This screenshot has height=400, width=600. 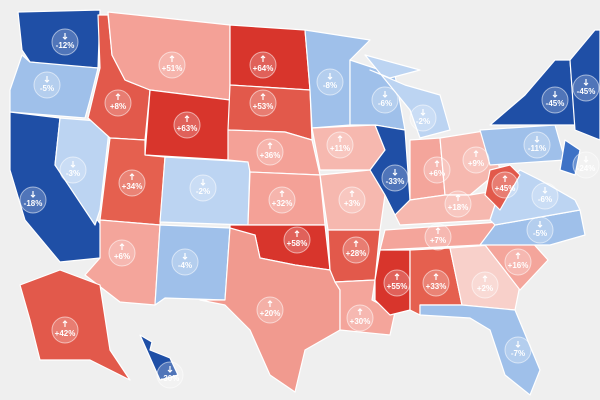 What do you see at coordinates (438, 240) in the screenshot?
I see `change-label: +7%` at bounding box center [438, 240].